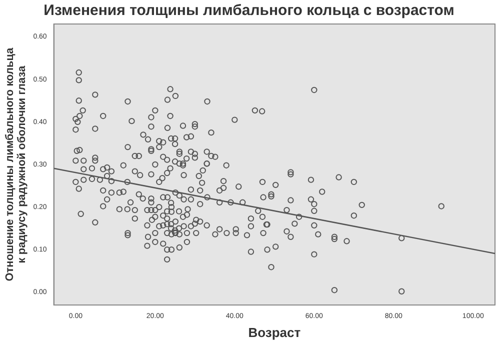 Image resolution: width=500 pixels, height=343 pixels. Describe the element at coordinates (249, 11) in the screenshot. I see `chart-title: Изменения толщины лимбального кольца с возрастом` at that location.